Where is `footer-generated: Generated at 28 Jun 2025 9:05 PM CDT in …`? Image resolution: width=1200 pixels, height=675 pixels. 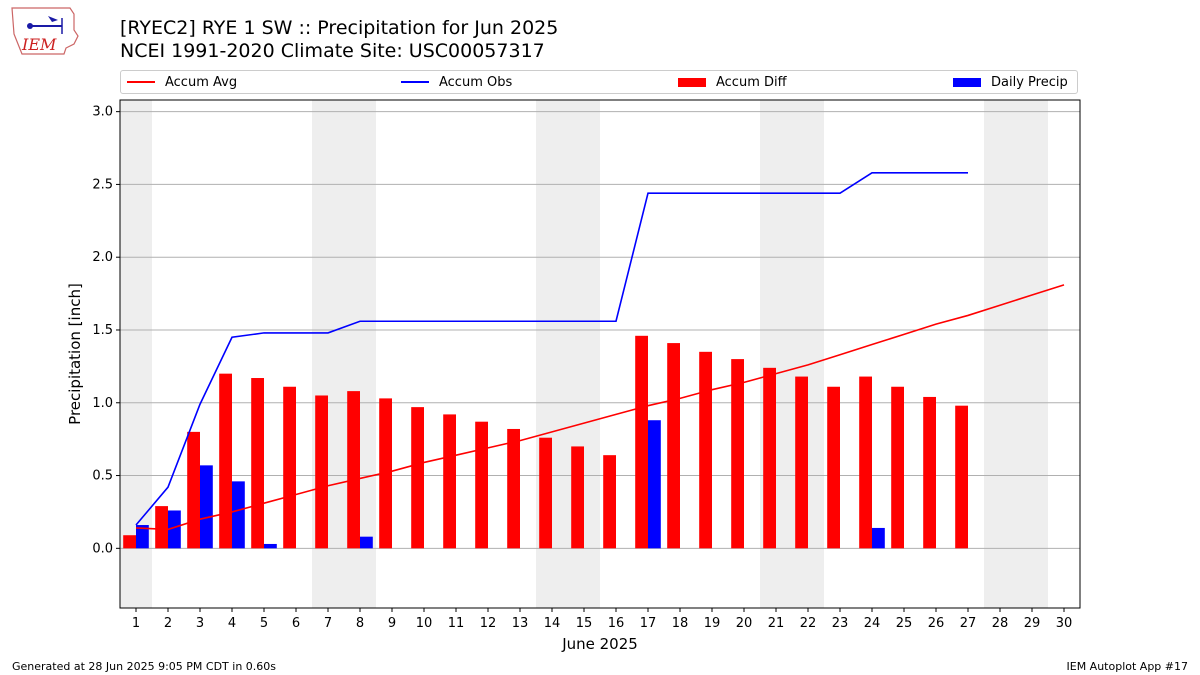 footer-generated: Generated at 28 Jun 2025 9:05 PM CDT in … is located at coordinates (144, 666).